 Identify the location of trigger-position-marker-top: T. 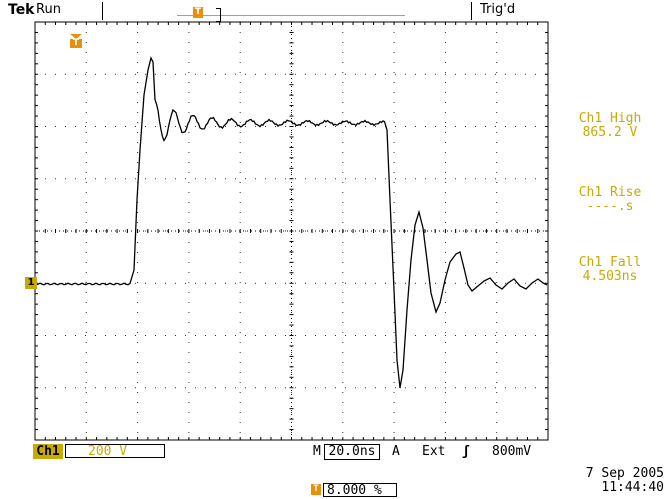
(198, 10).